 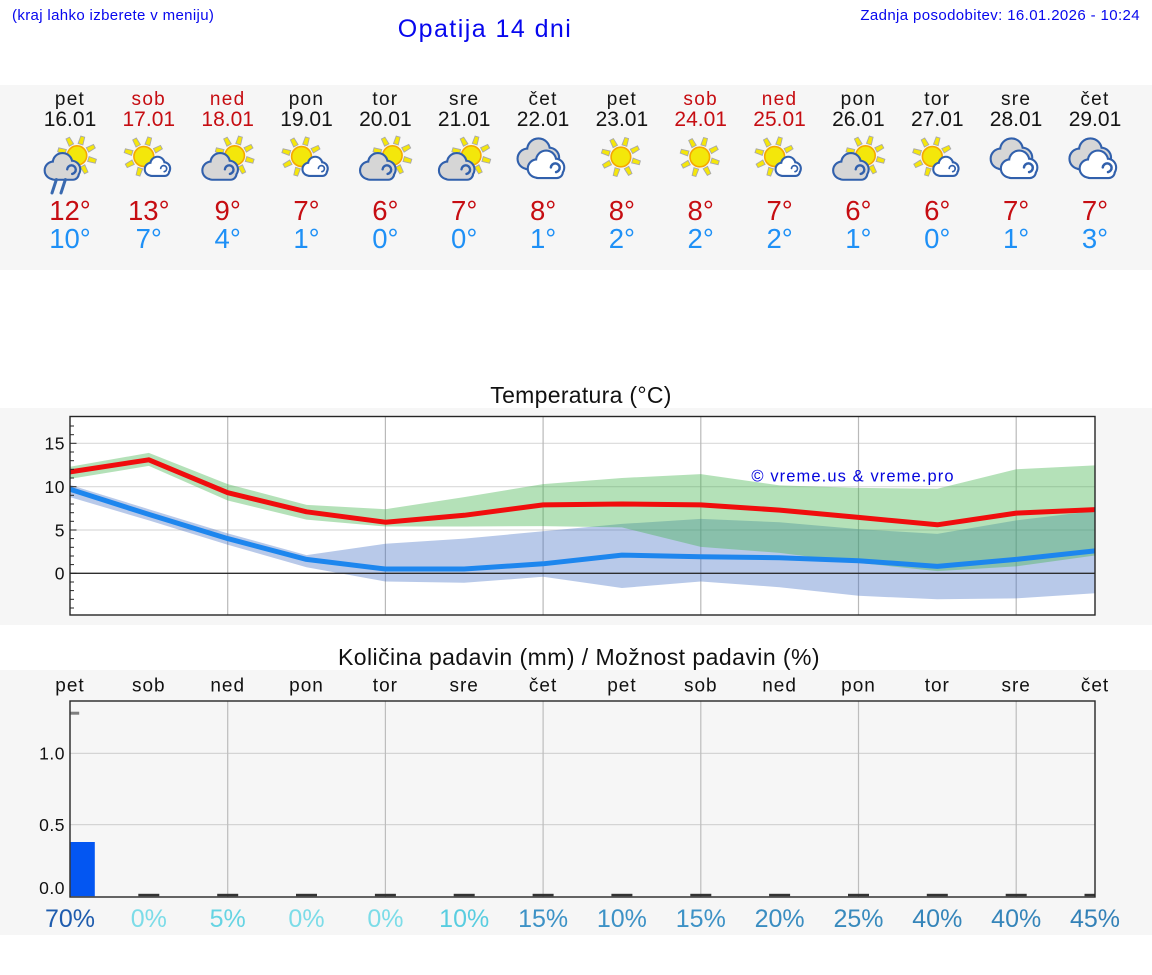 I want to click on svg-text: 5, so click(x=60, y=530).